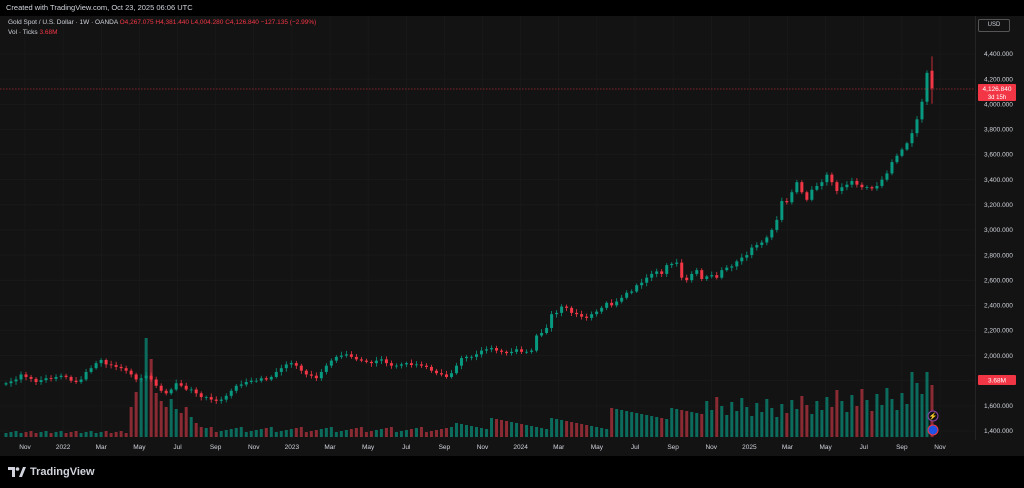 The image size is (1024, 488). Describe the element at coordinates (51, 472) in the screenshot. I see `tradingview-brand: TradingView` at that location.